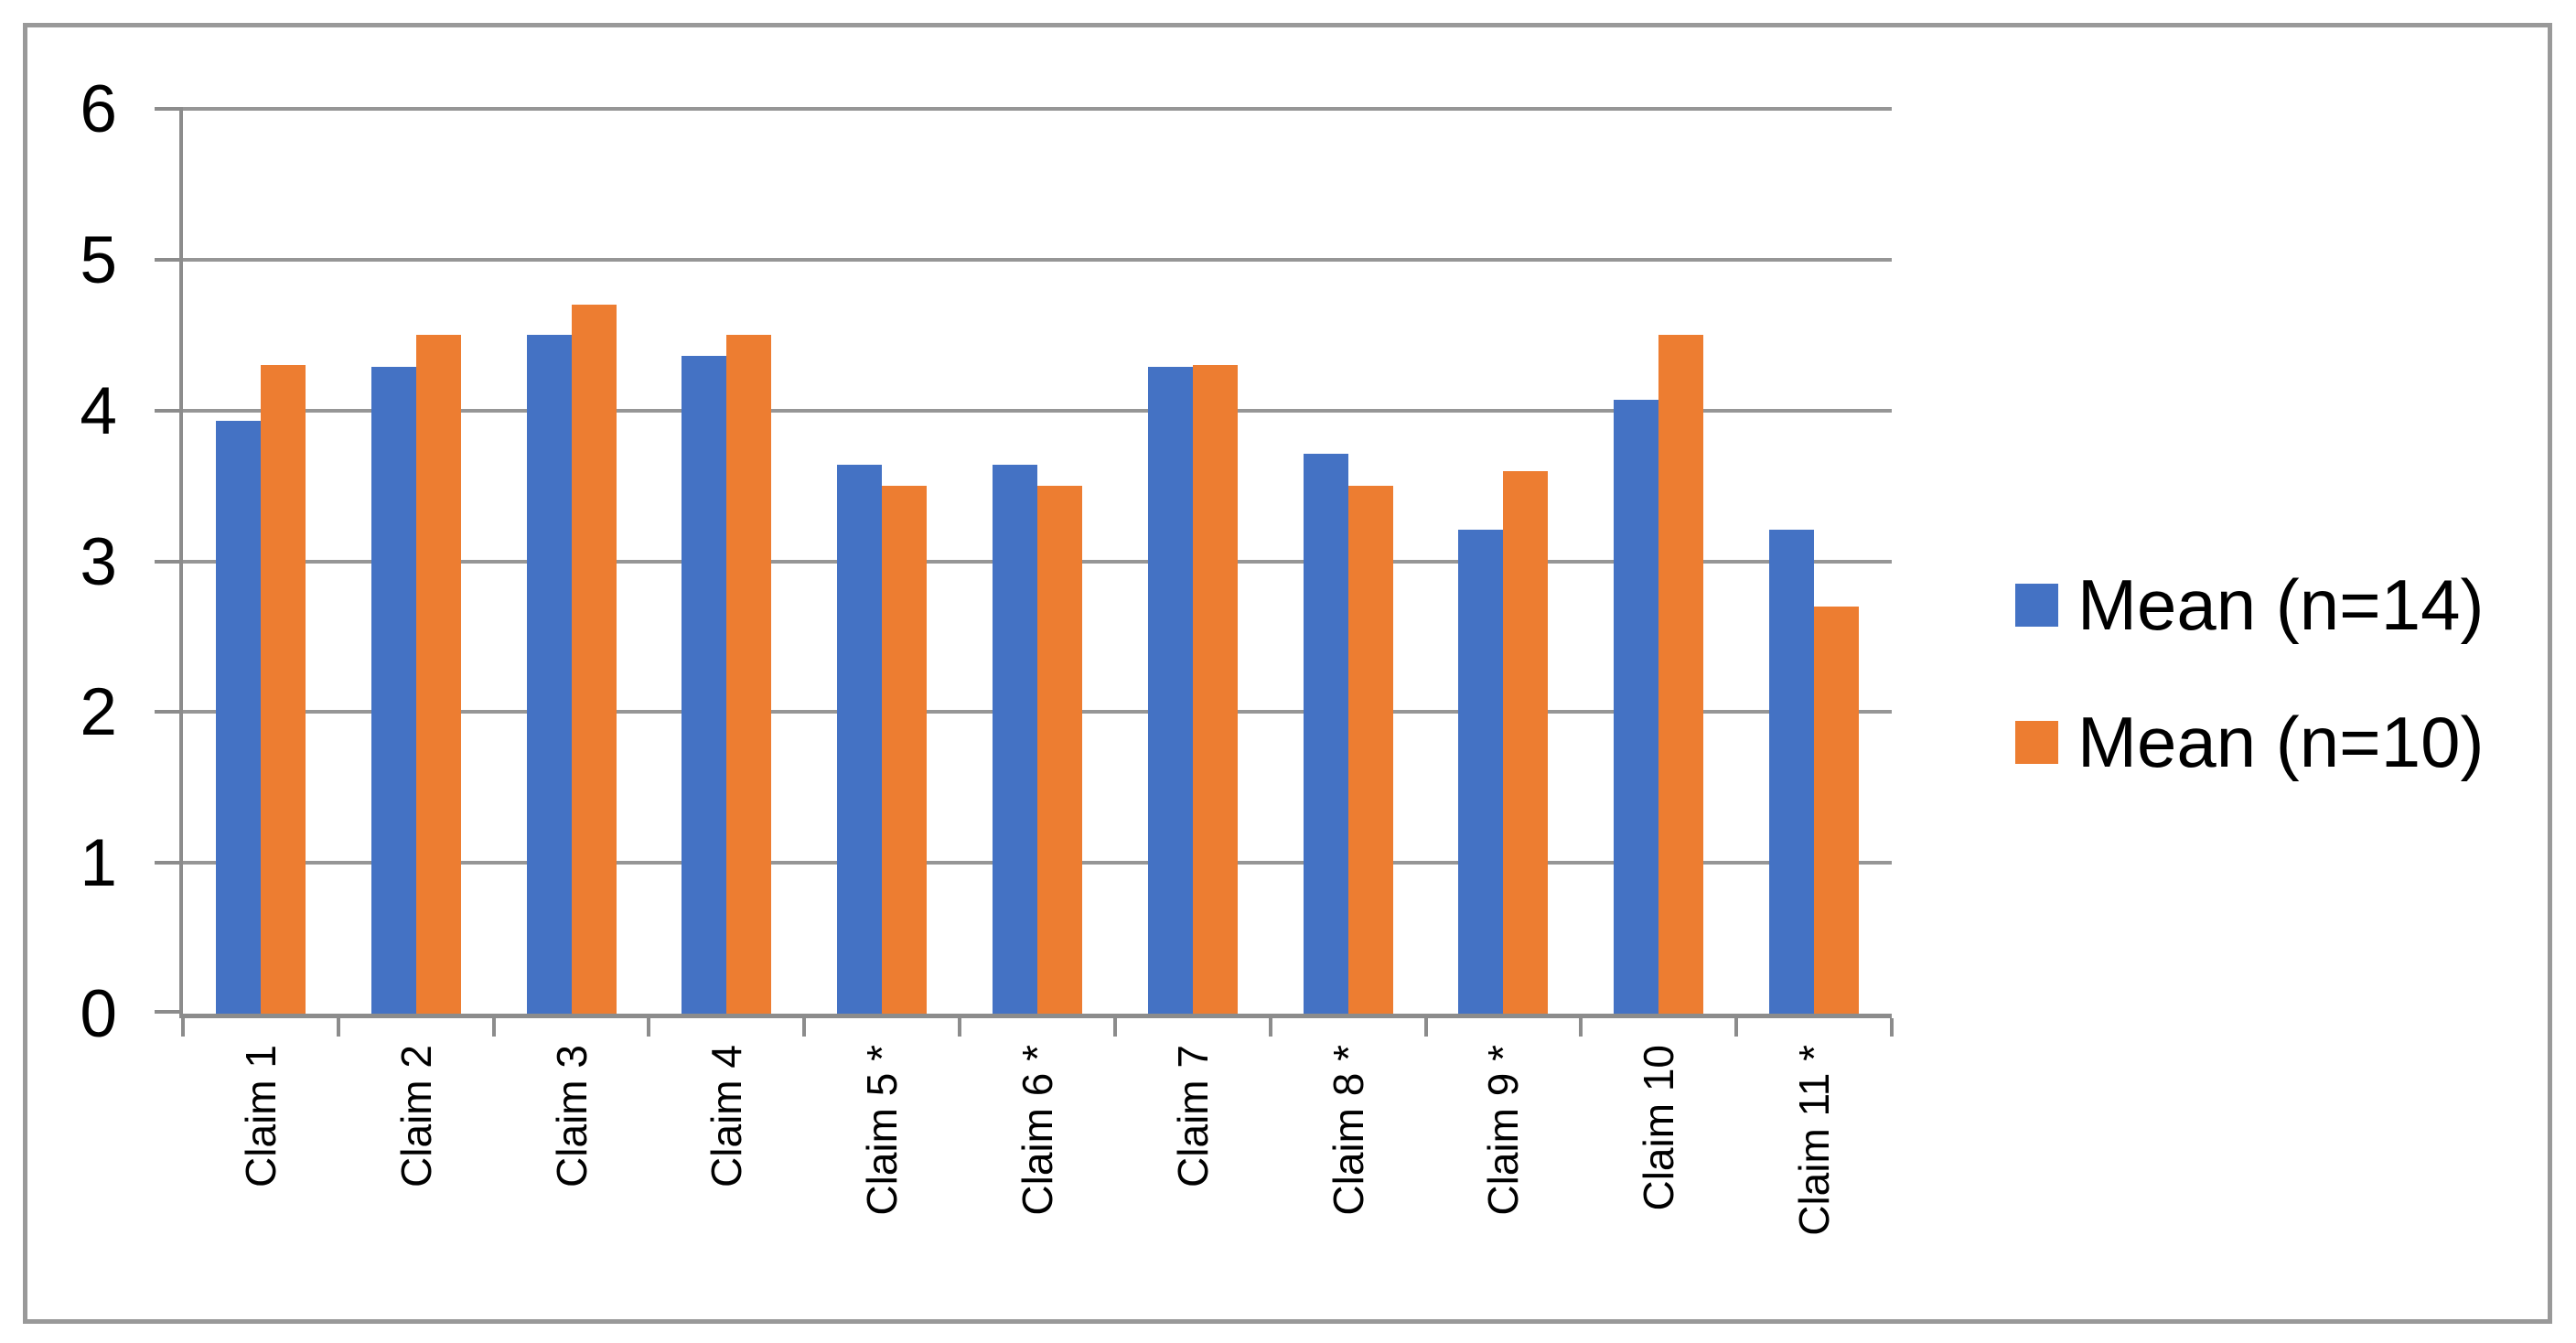 This screenshot has width=2576, height=1343. I want to click on y-axis-tick-label: 1, so click(99, 863).